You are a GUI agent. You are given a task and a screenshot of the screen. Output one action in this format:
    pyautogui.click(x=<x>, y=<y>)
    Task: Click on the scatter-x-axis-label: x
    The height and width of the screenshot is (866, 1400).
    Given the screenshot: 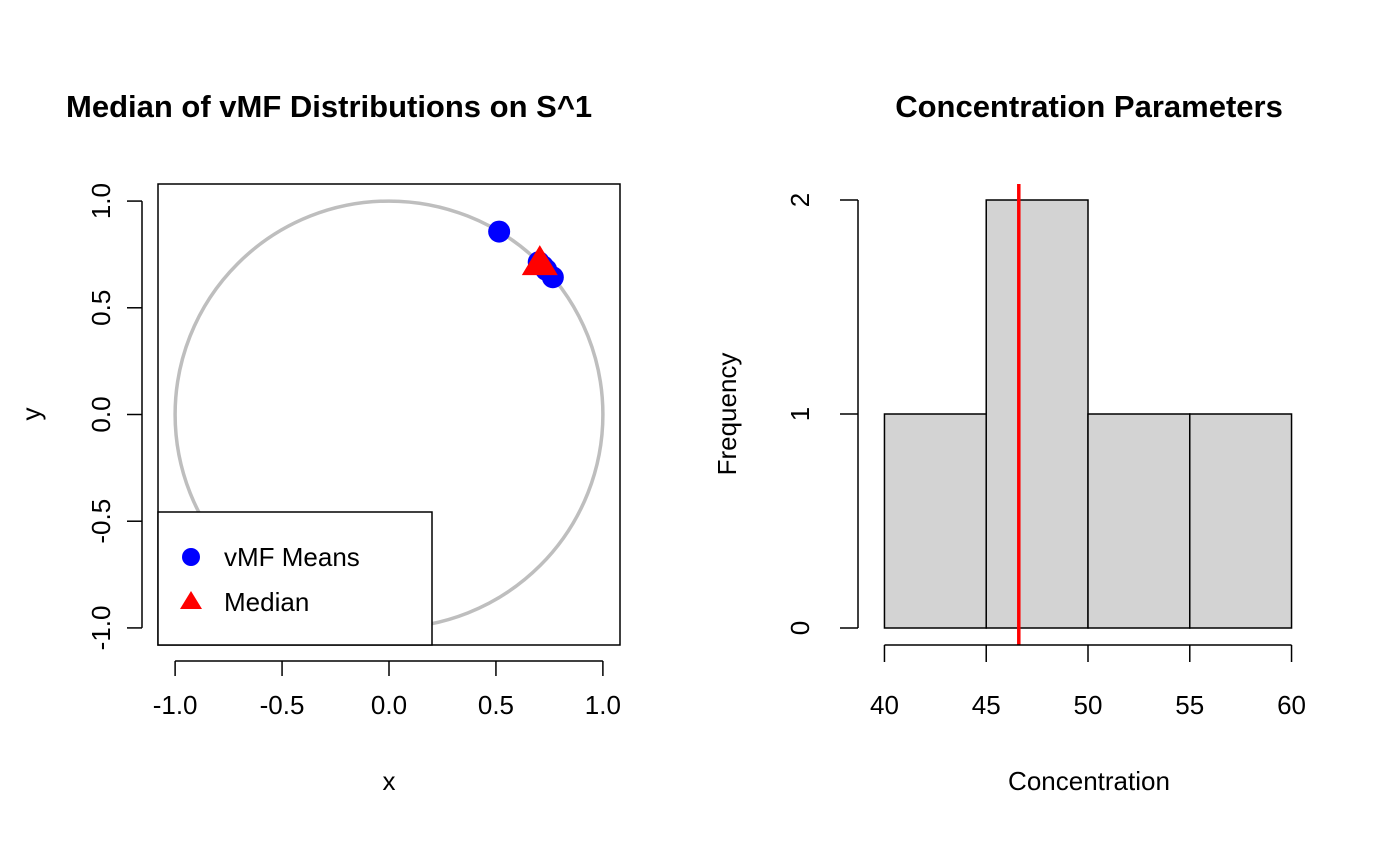 What is the action you would take?
    pyautogui.click(x=389, y=781)
    